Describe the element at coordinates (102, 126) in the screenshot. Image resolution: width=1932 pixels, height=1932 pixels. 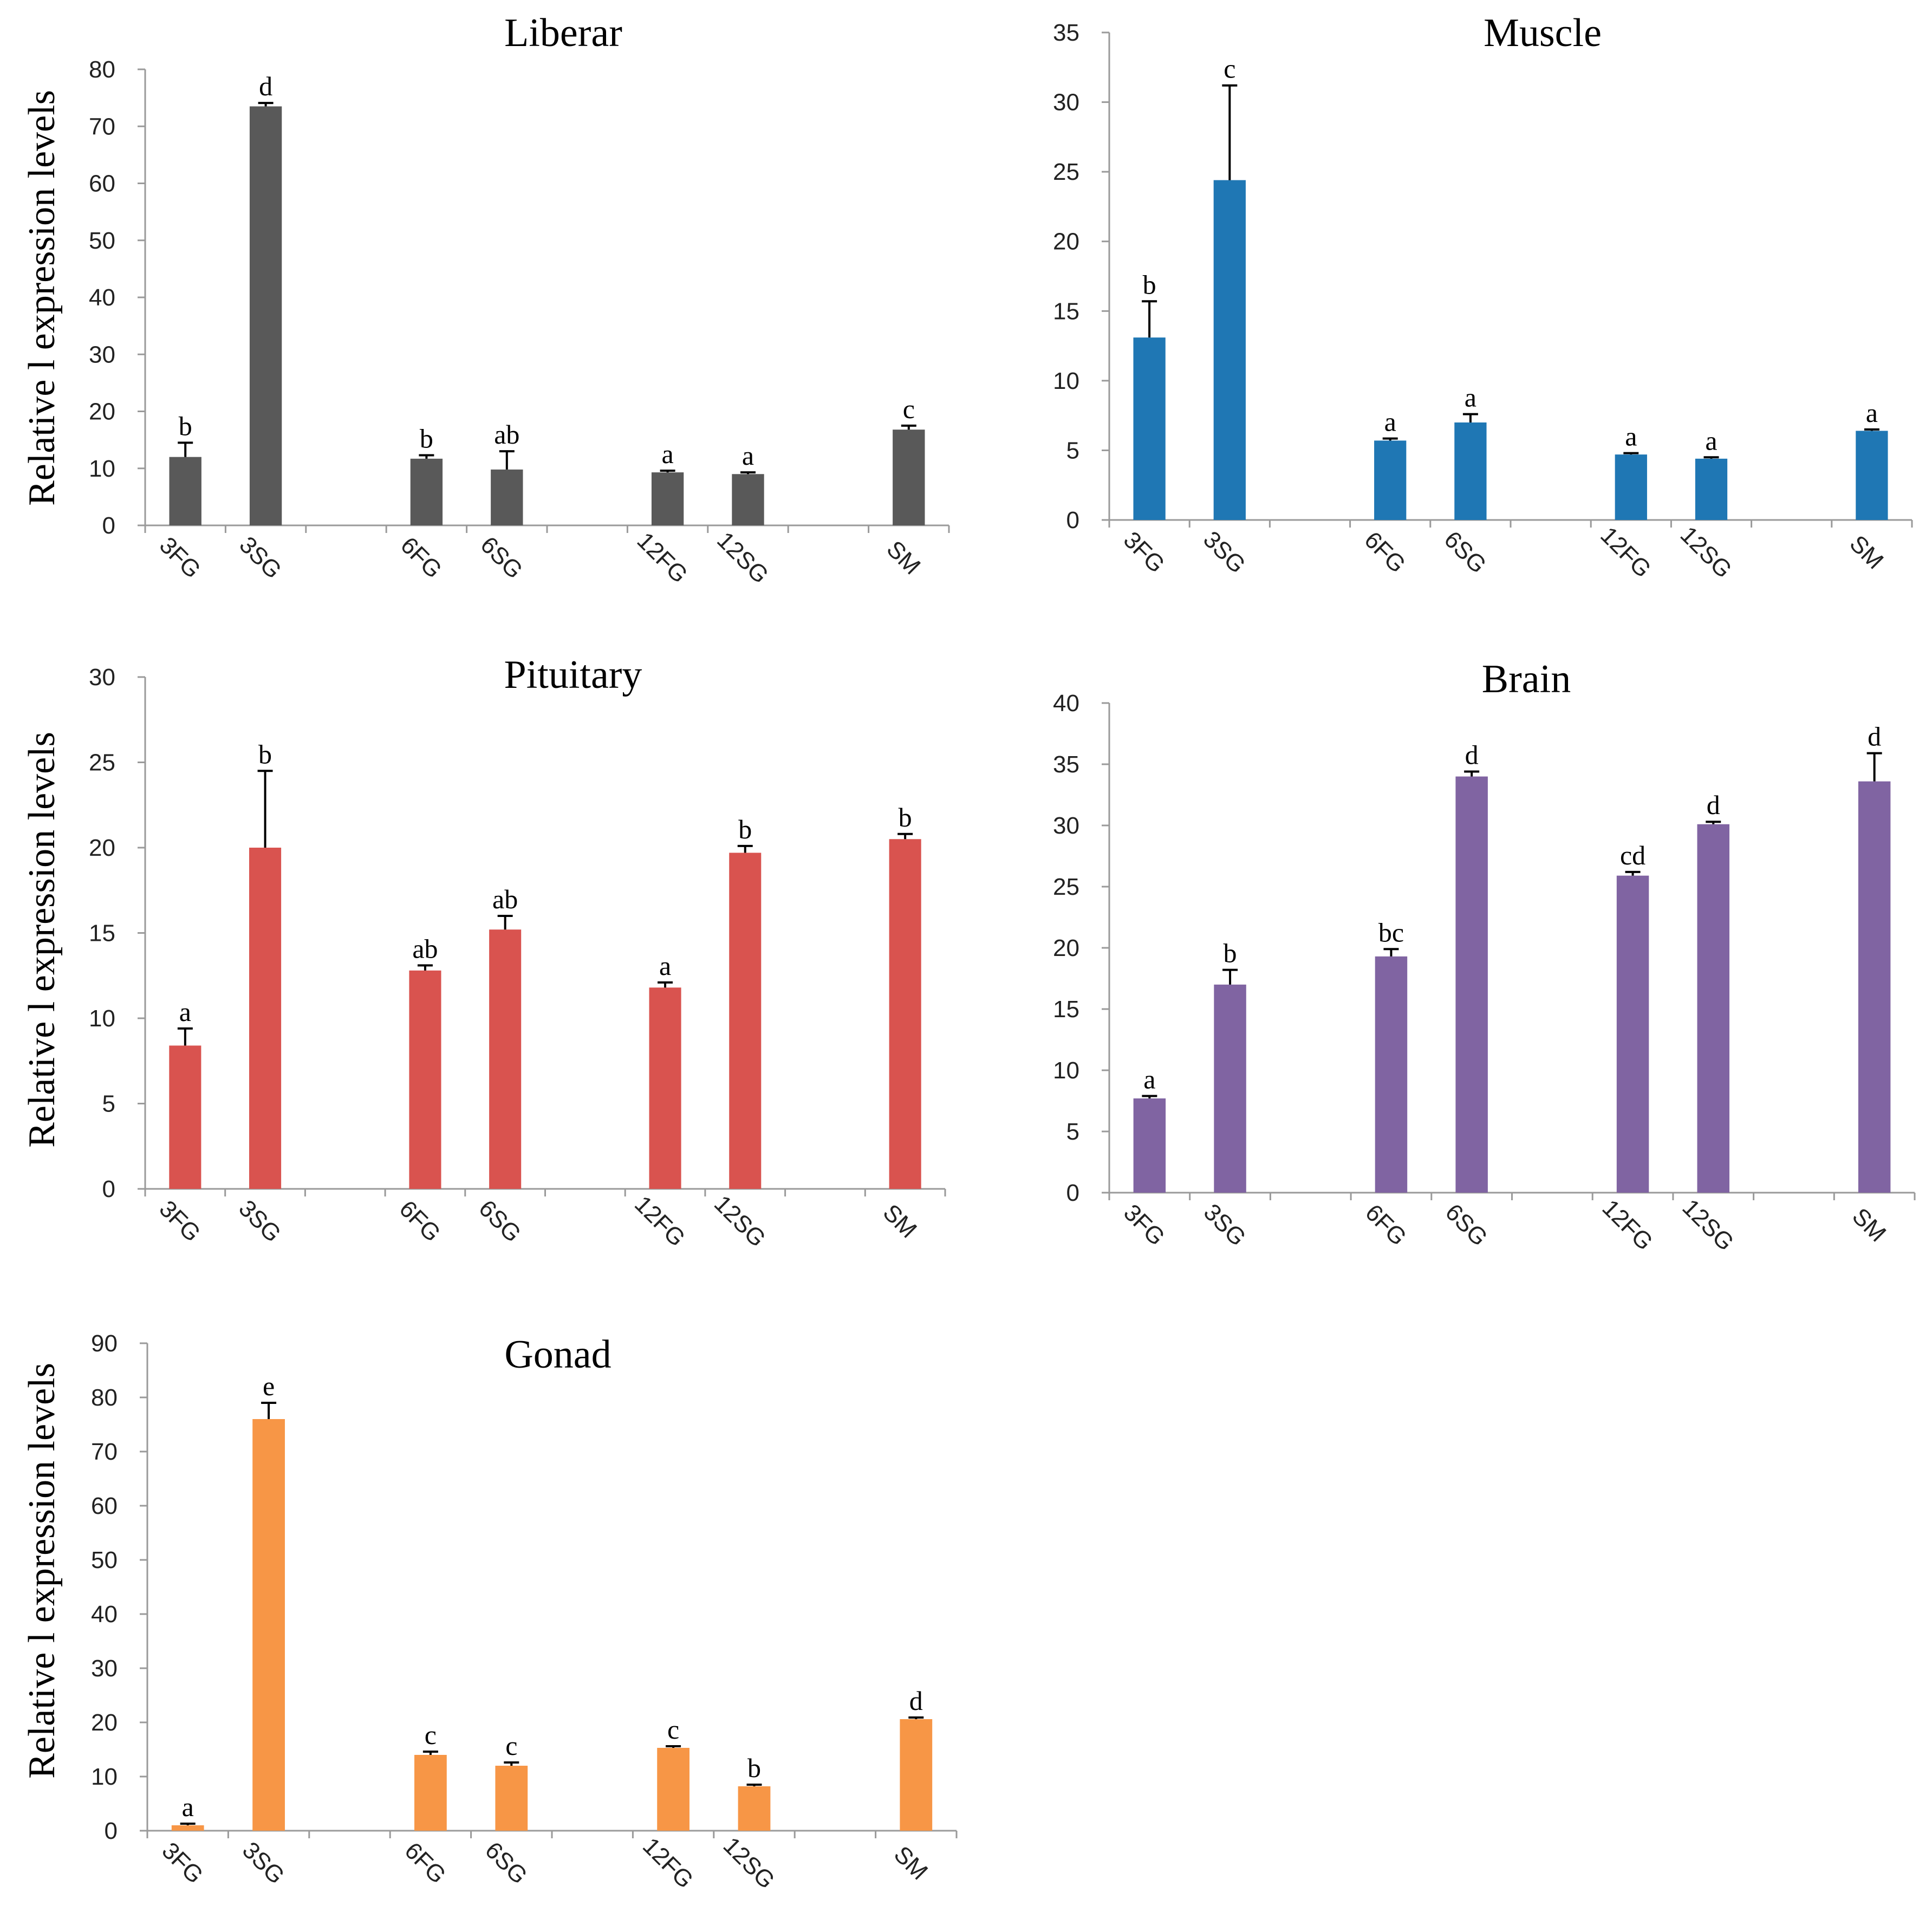
I see `y-tick-label: 70` at that location.